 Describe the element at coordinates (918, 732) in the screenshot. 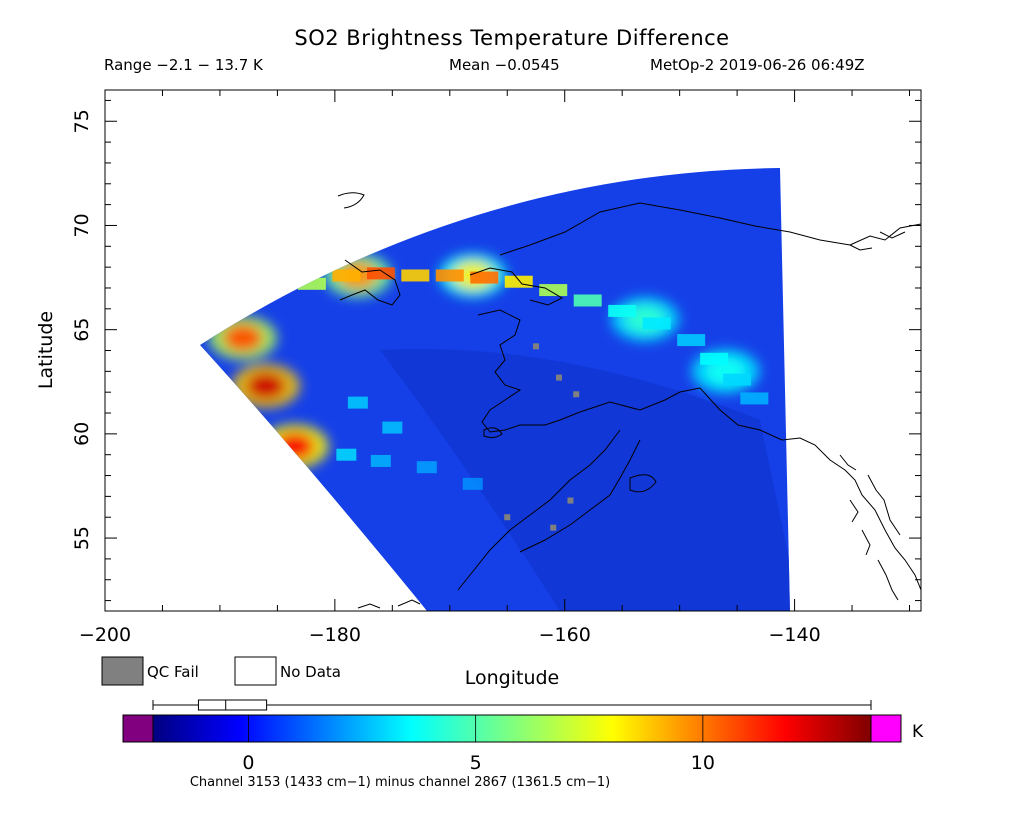

I see `colorbar-unit: K` at that location.